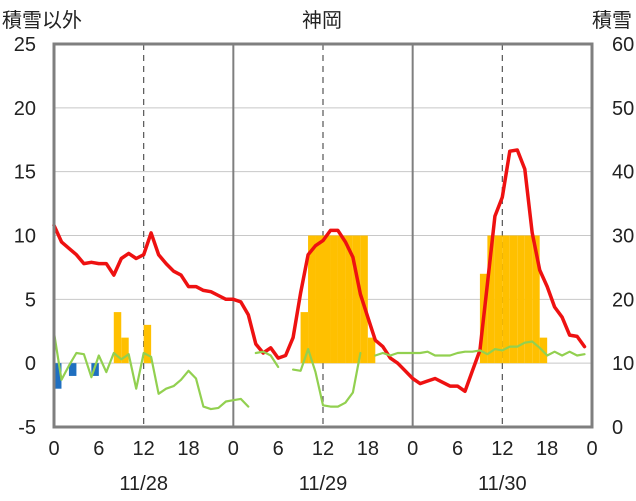  Describe the element at coordinates (30, 364) in the screenshot. I see `left-tick-label: 0` at that location.